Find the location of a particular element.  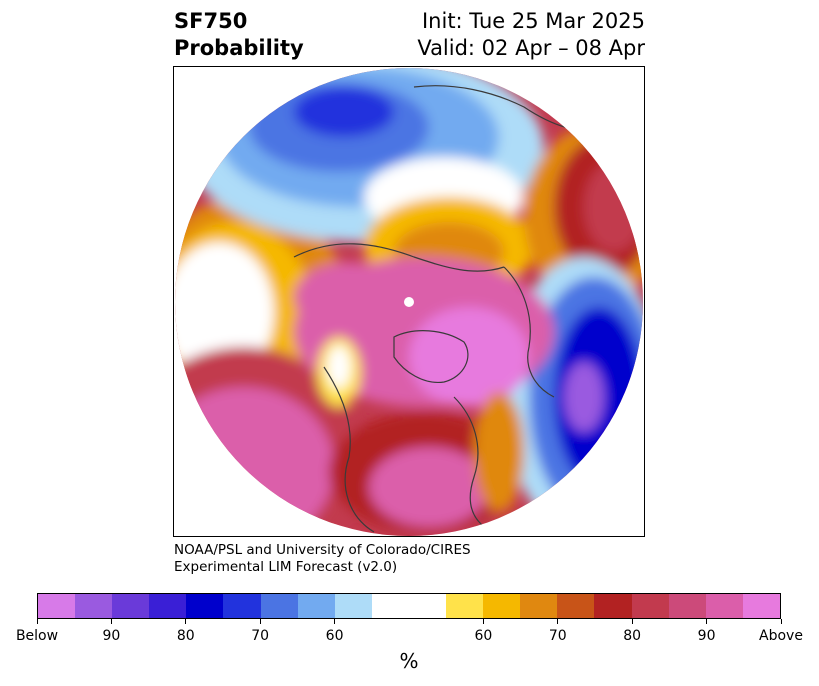

colorbar-tick-label: Below is located at coordinates (37, 636).